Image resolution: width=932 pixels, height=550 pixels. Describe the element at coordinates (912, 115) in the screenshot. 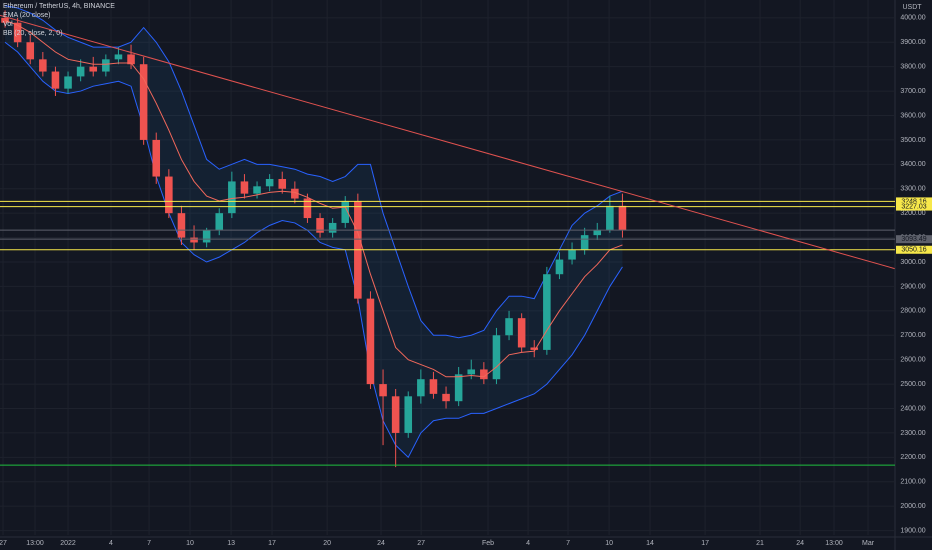

I see `y-tick-label: 3600.00` at that location.